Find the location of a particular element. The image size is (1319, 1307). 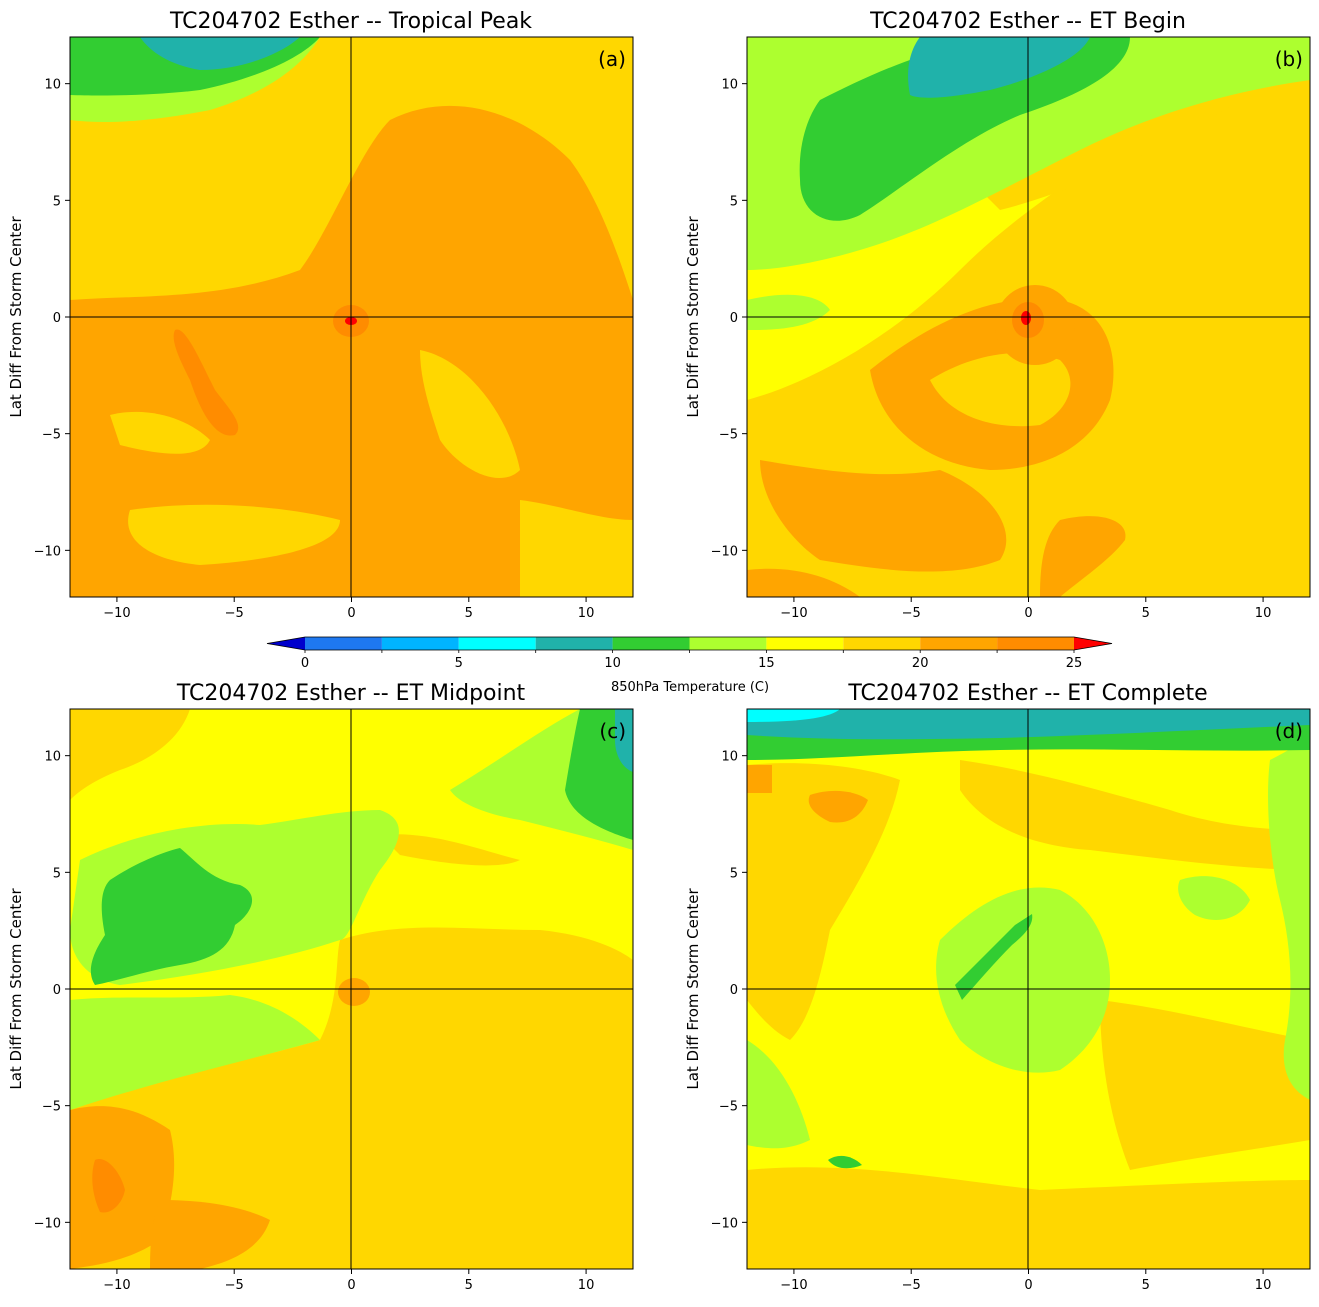

colorbar-label: 850hPa Temperature (C) is located at coordinates (690, 687).